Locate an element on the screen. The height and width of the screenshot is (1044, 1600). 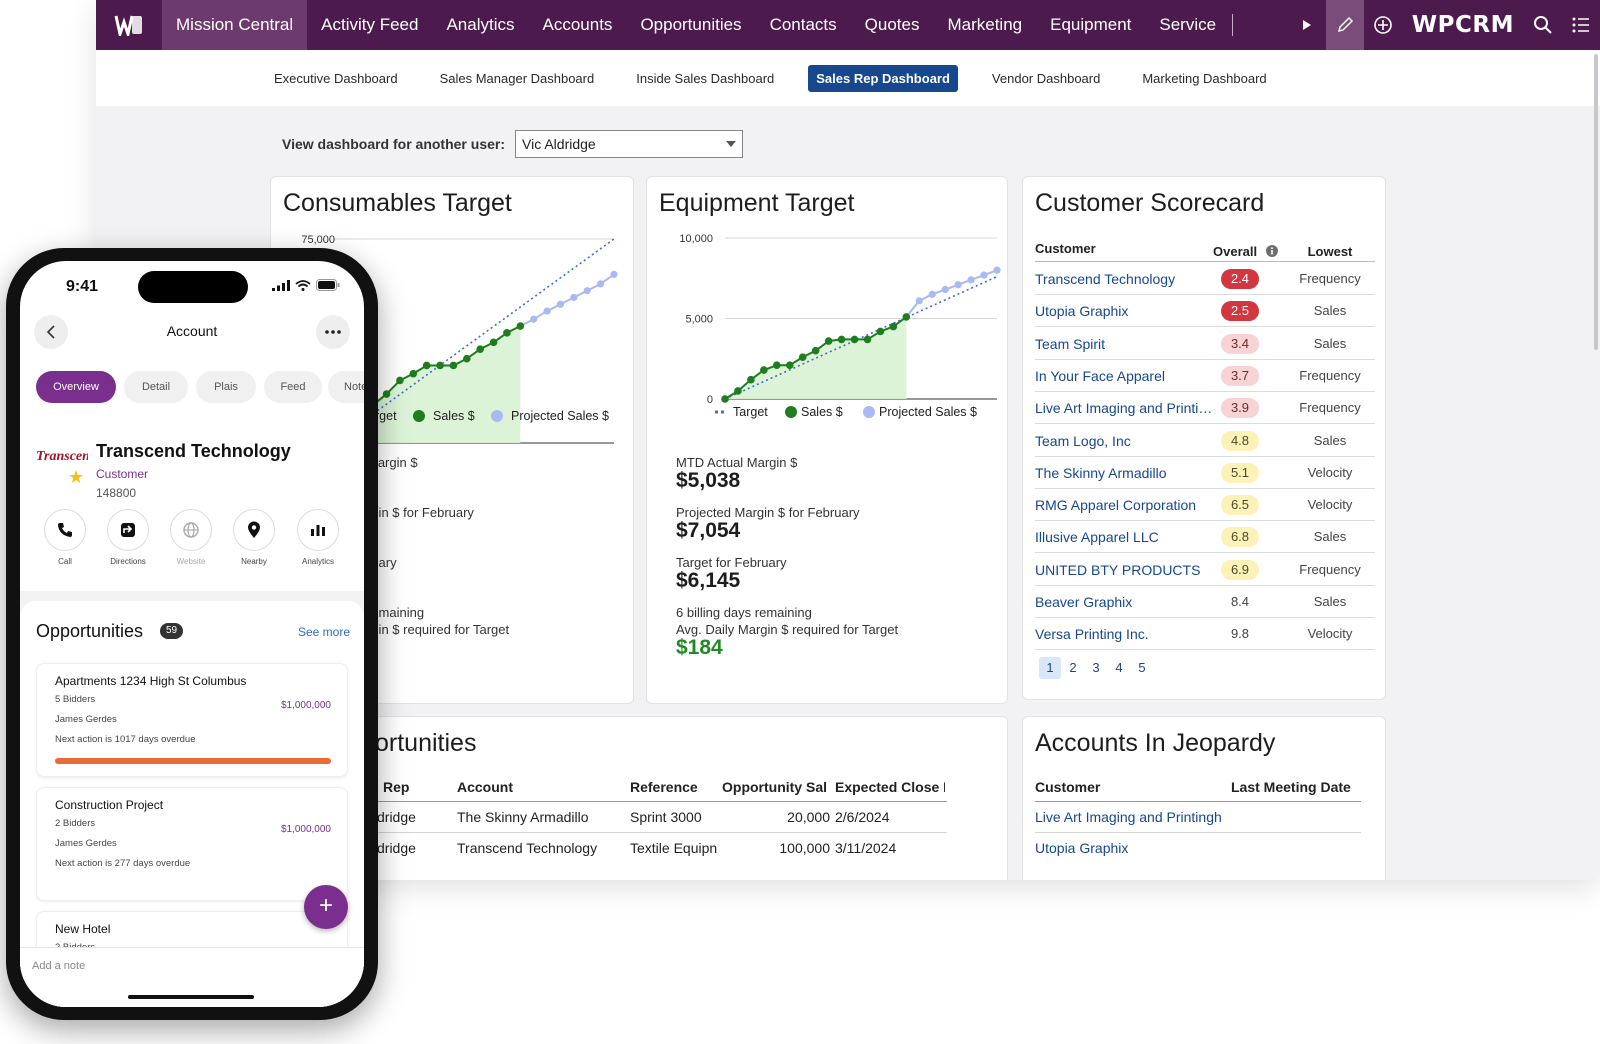
scorecard-customer-link: RMG Apparel Corporation is located at coordinates (1116, 505).